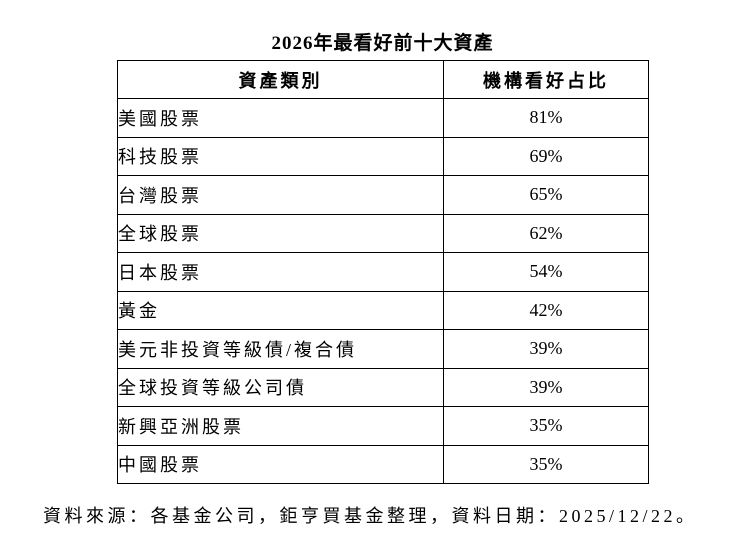 Image resolution: width=742 pixels, height=538 pixels. What do you see at coordinates (280, 272) in the screenshot?
I see `asset-category-cell: 日本股票` at bounding box center [280, 272].